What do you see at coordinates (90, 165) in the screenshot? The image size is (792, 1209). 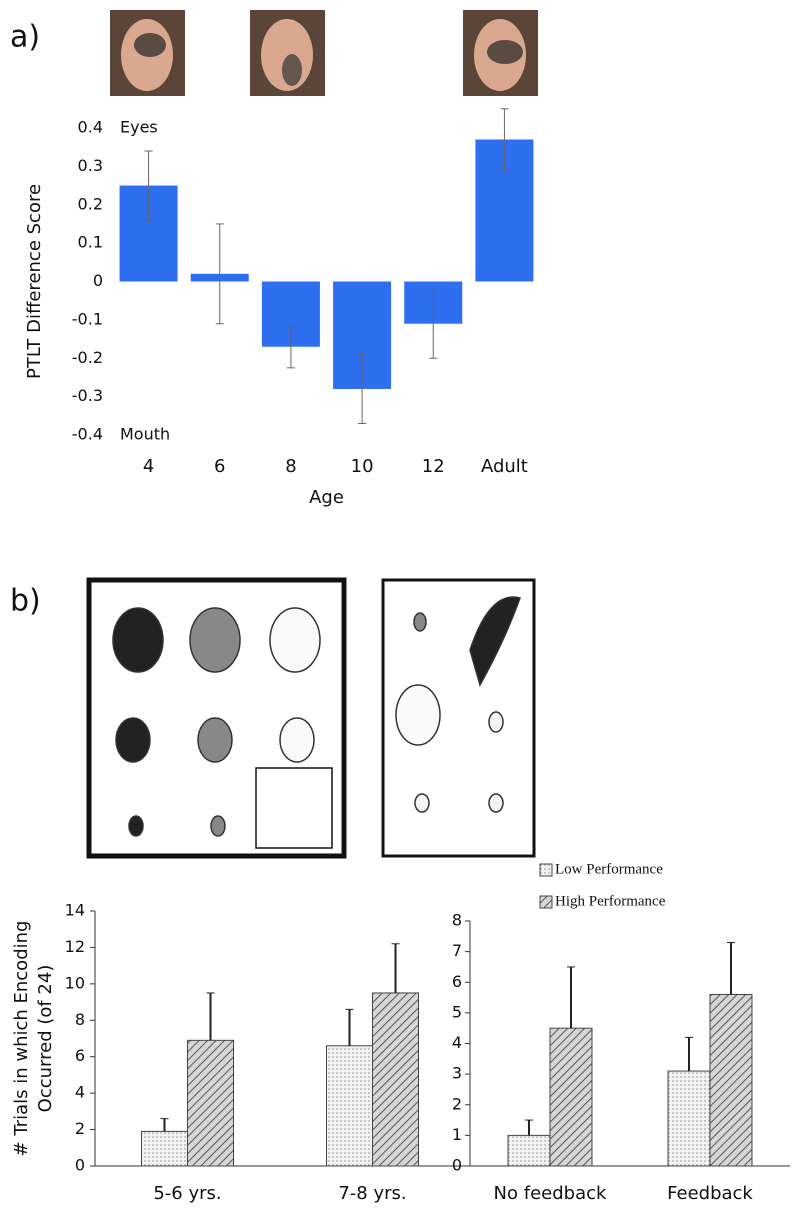 I see `y-tick-label: 0.3` at bounding box center [90, 165].